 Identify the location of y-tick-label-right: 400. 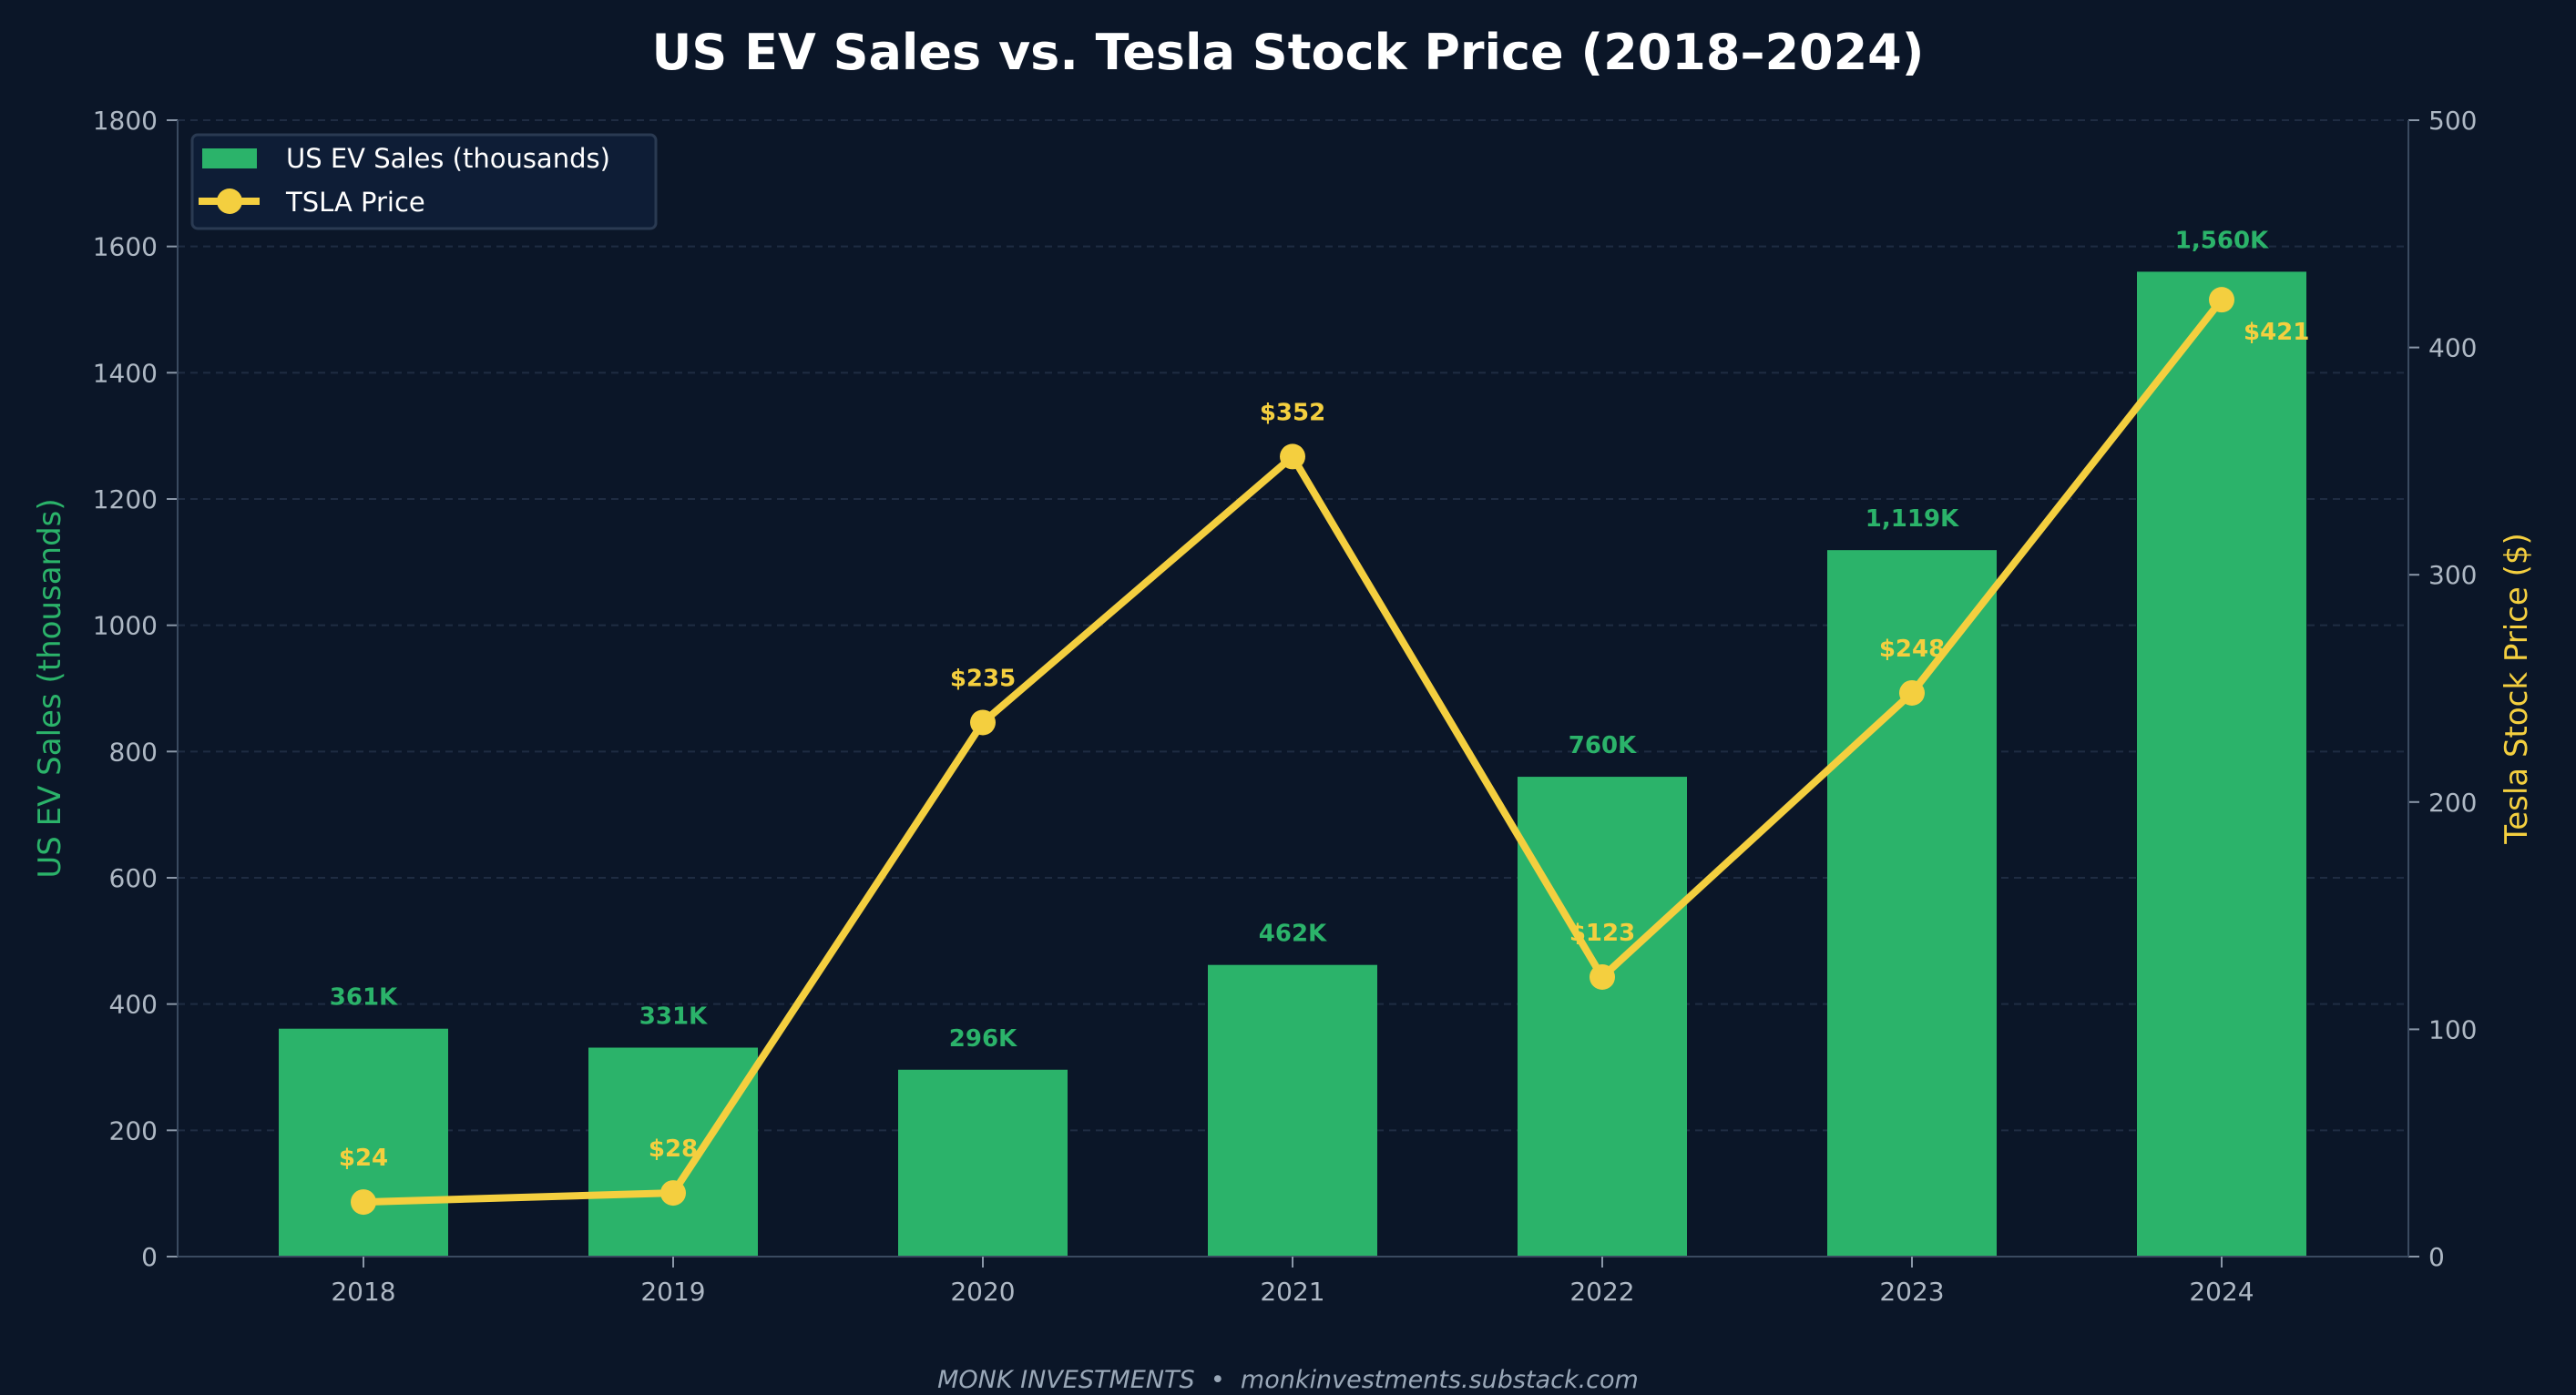
(2452, 348).